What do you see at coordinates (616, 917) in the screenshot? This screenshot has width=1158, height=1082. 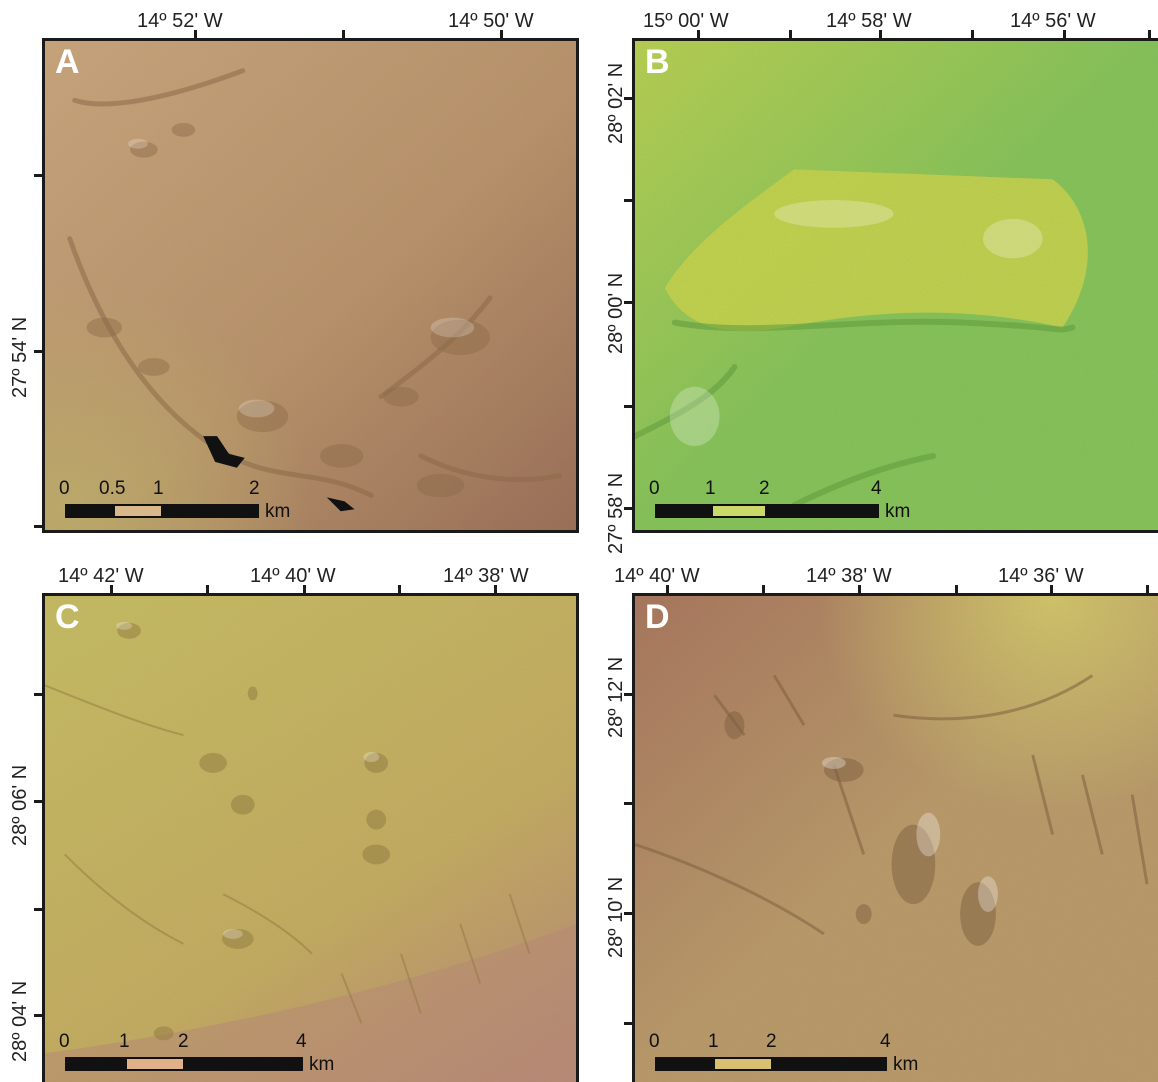 I see `lat-label: 28º 10' N` at bounding box center [616, 917].